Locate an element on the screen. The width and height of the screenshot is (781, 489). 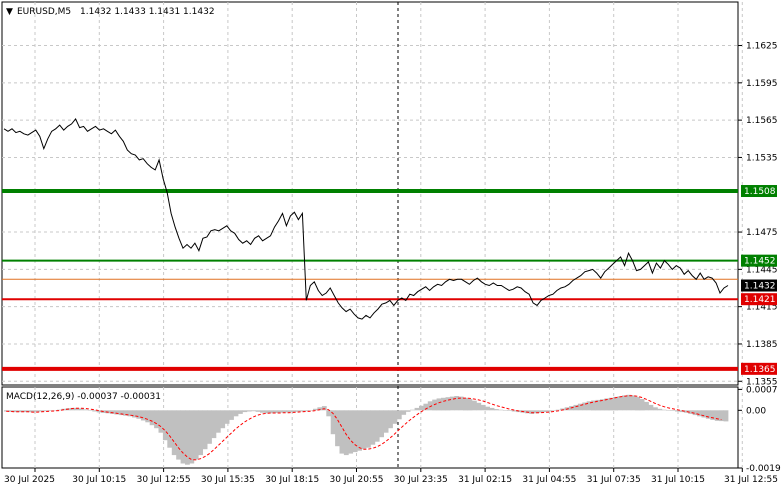
price-level-tag-text: 1.1452 is located at coordinates (760, 262).